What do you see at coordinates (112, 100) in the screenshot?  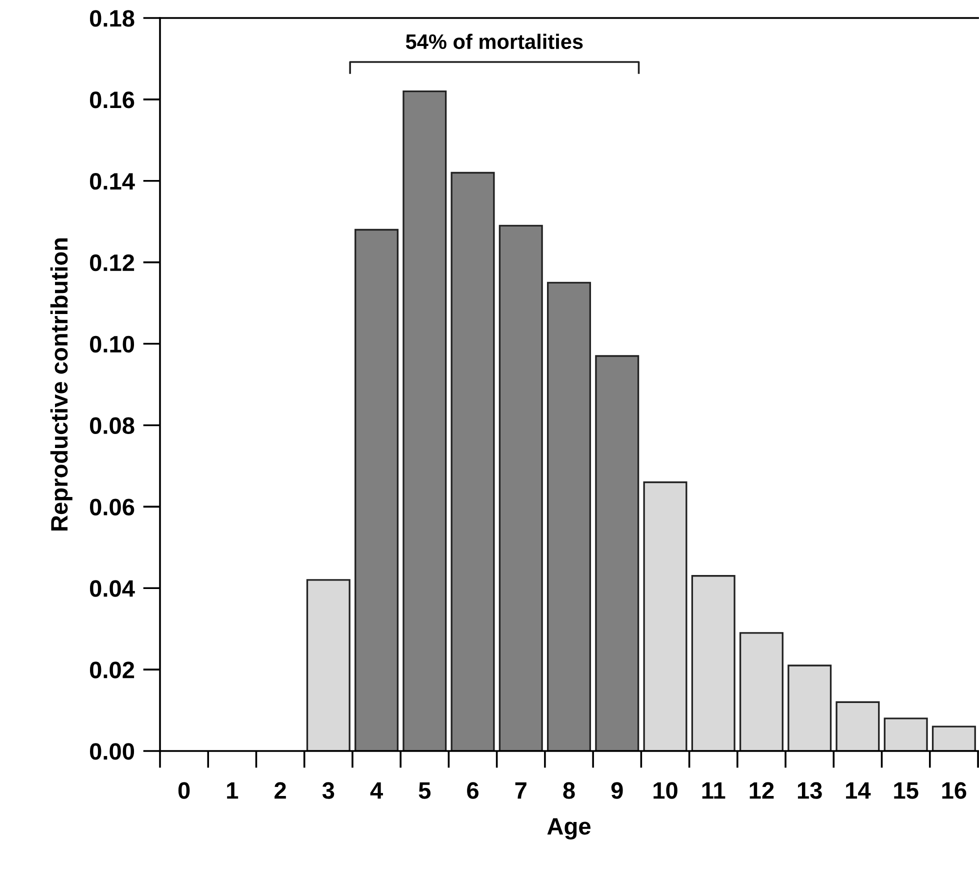 I see `y-tick-label: 0.16` at bounding box center [112, 100].